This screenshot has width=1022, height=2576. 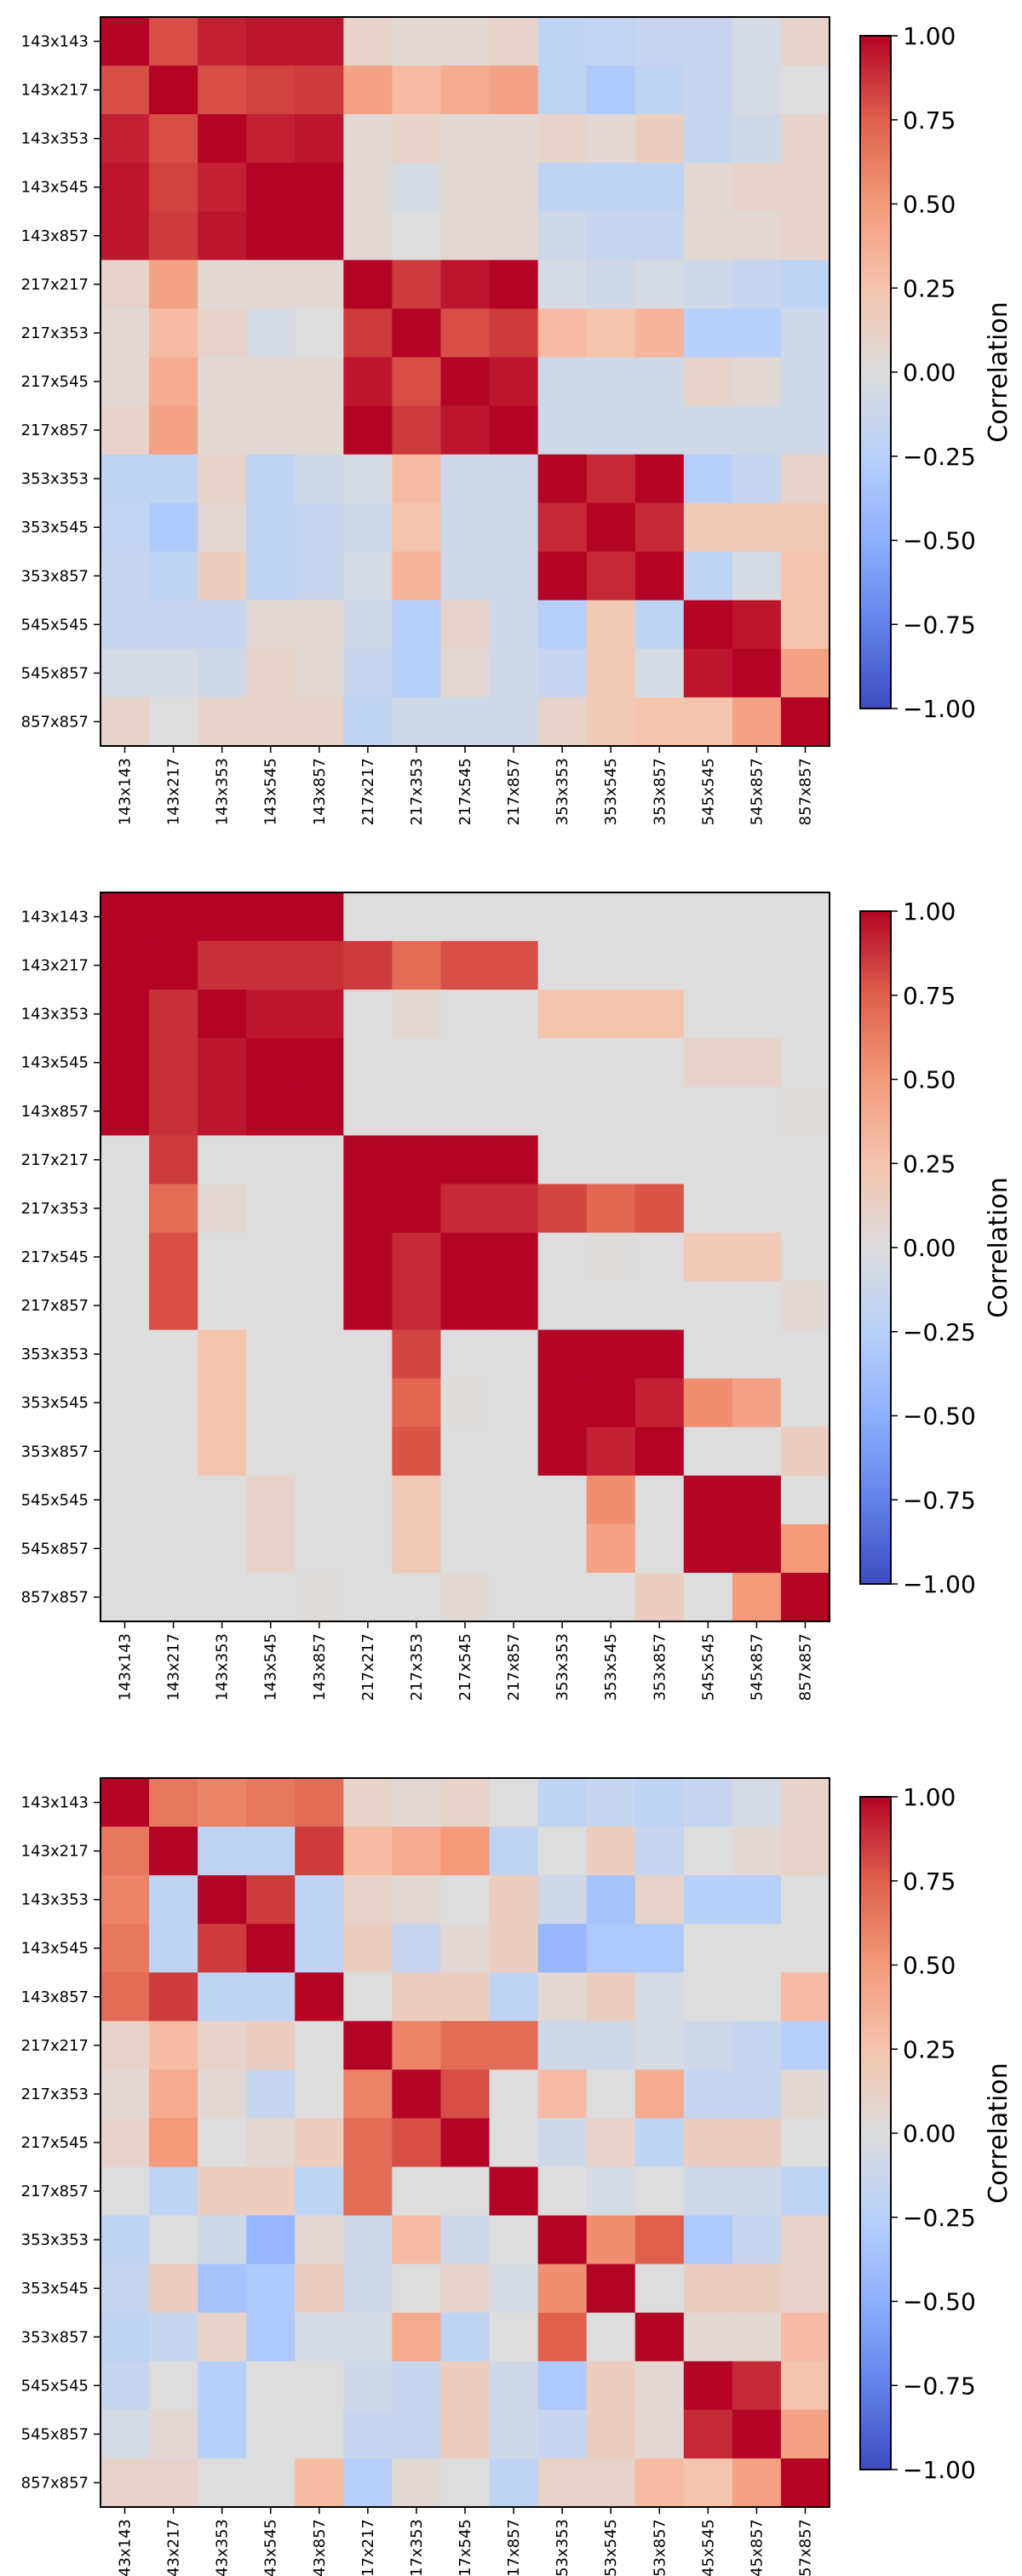 I want to click on colorbar-tick-label: −0.25, so click(x=939, y=2218).